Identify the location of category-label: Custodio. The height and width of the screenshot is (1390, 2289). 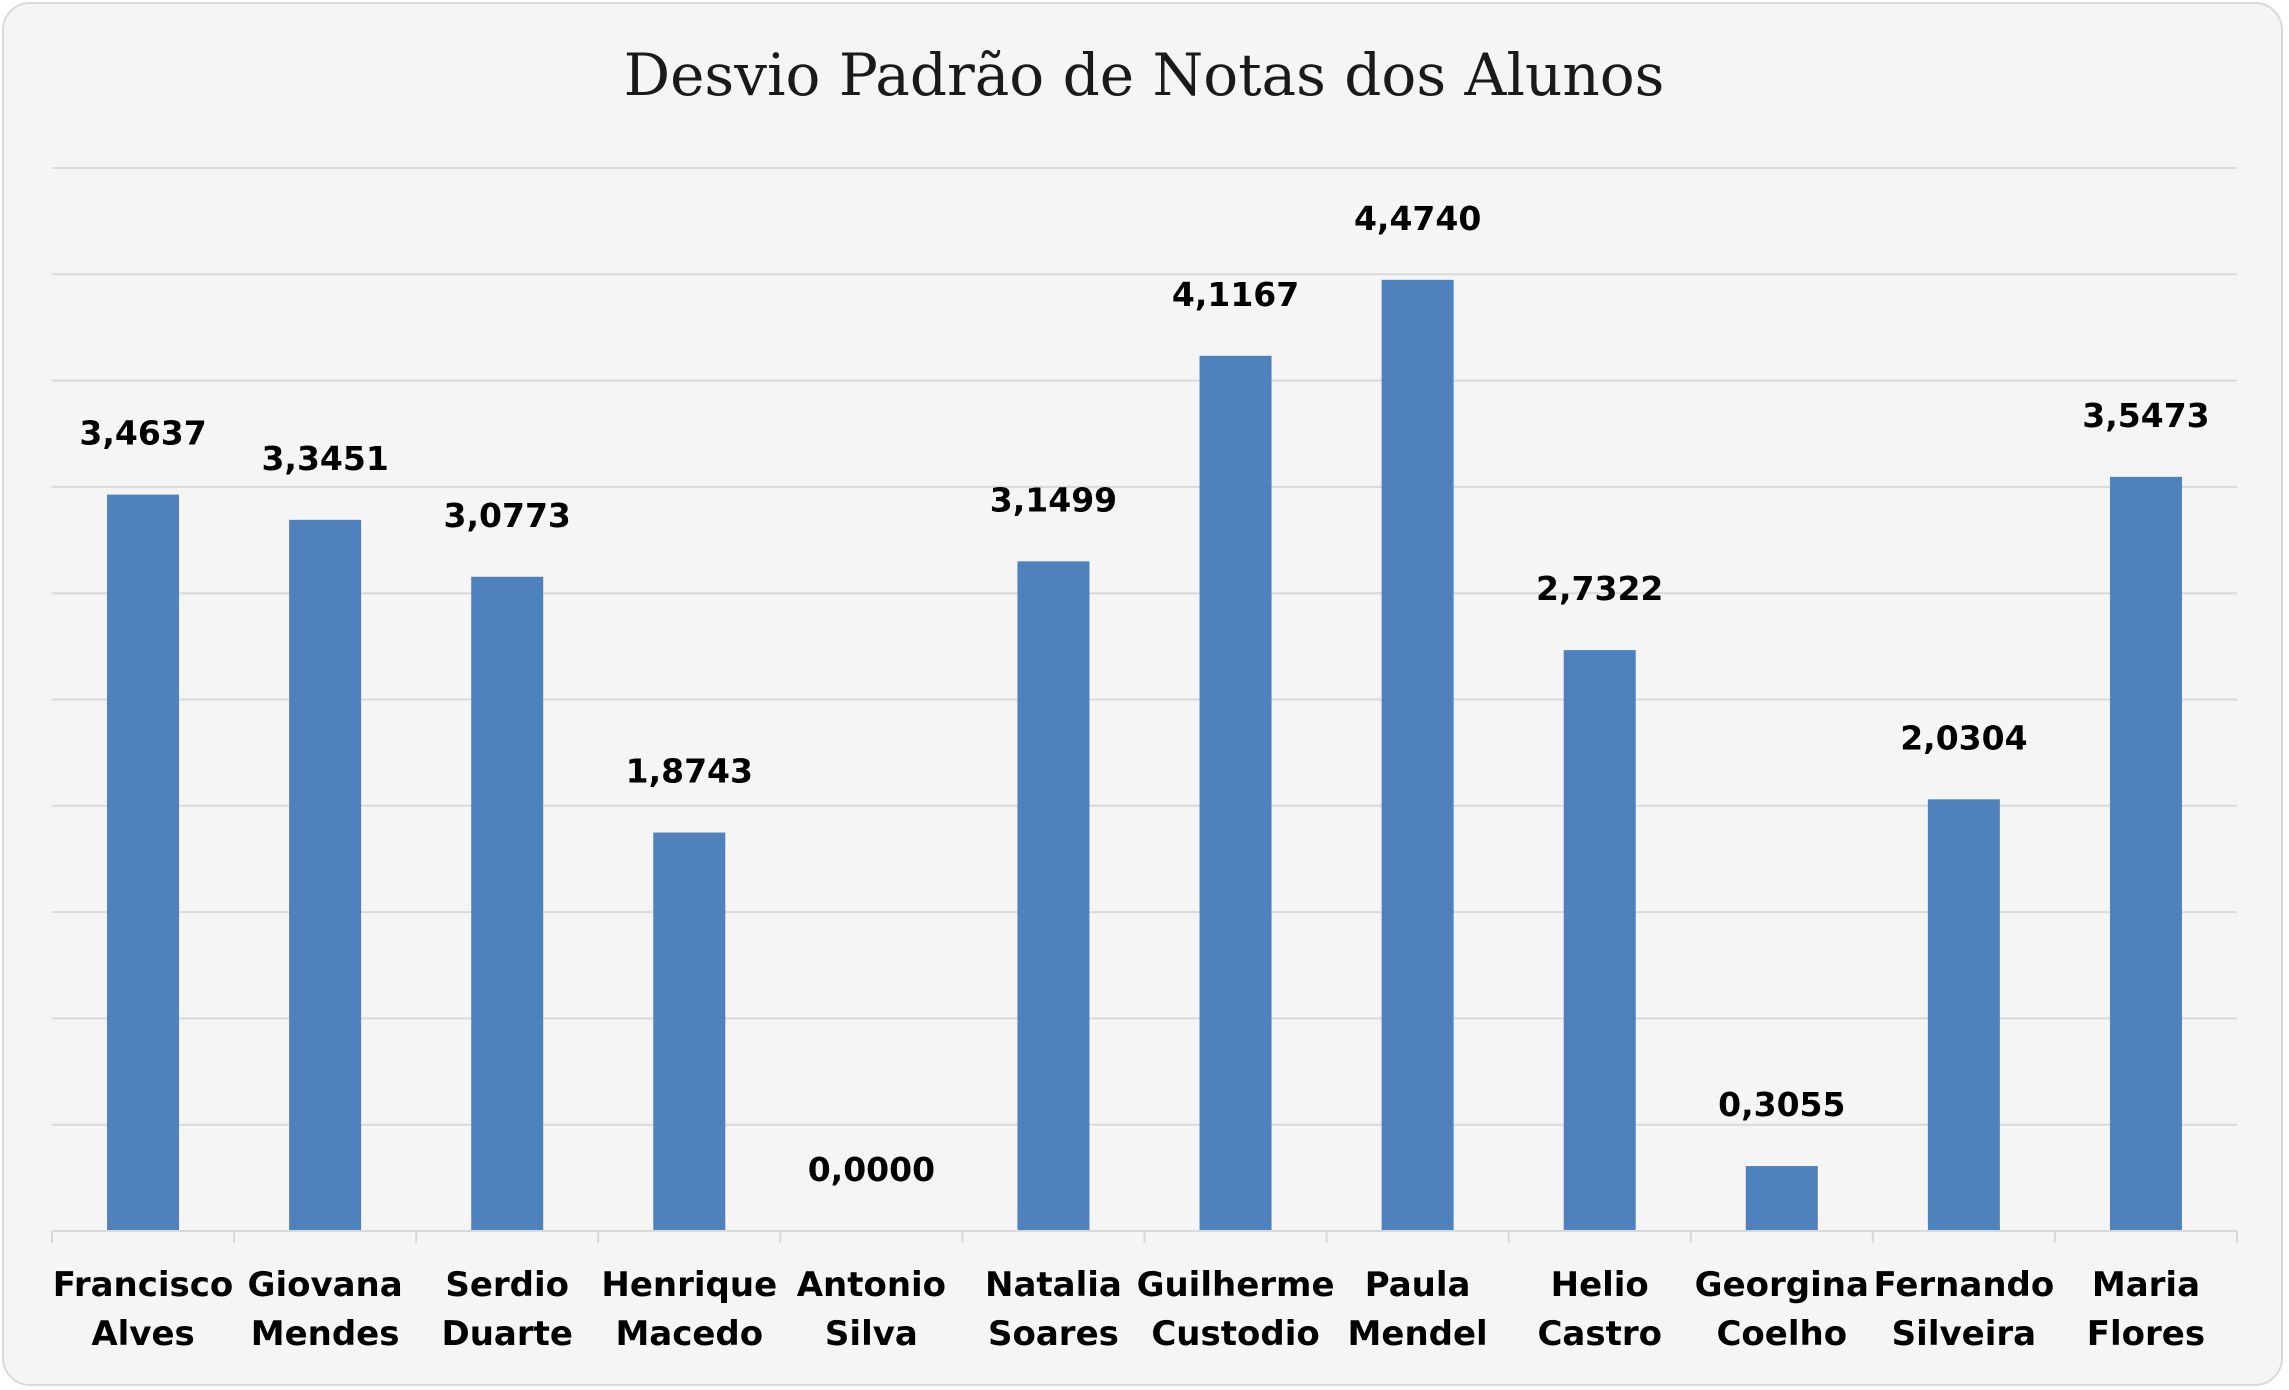
(1235, 1334).